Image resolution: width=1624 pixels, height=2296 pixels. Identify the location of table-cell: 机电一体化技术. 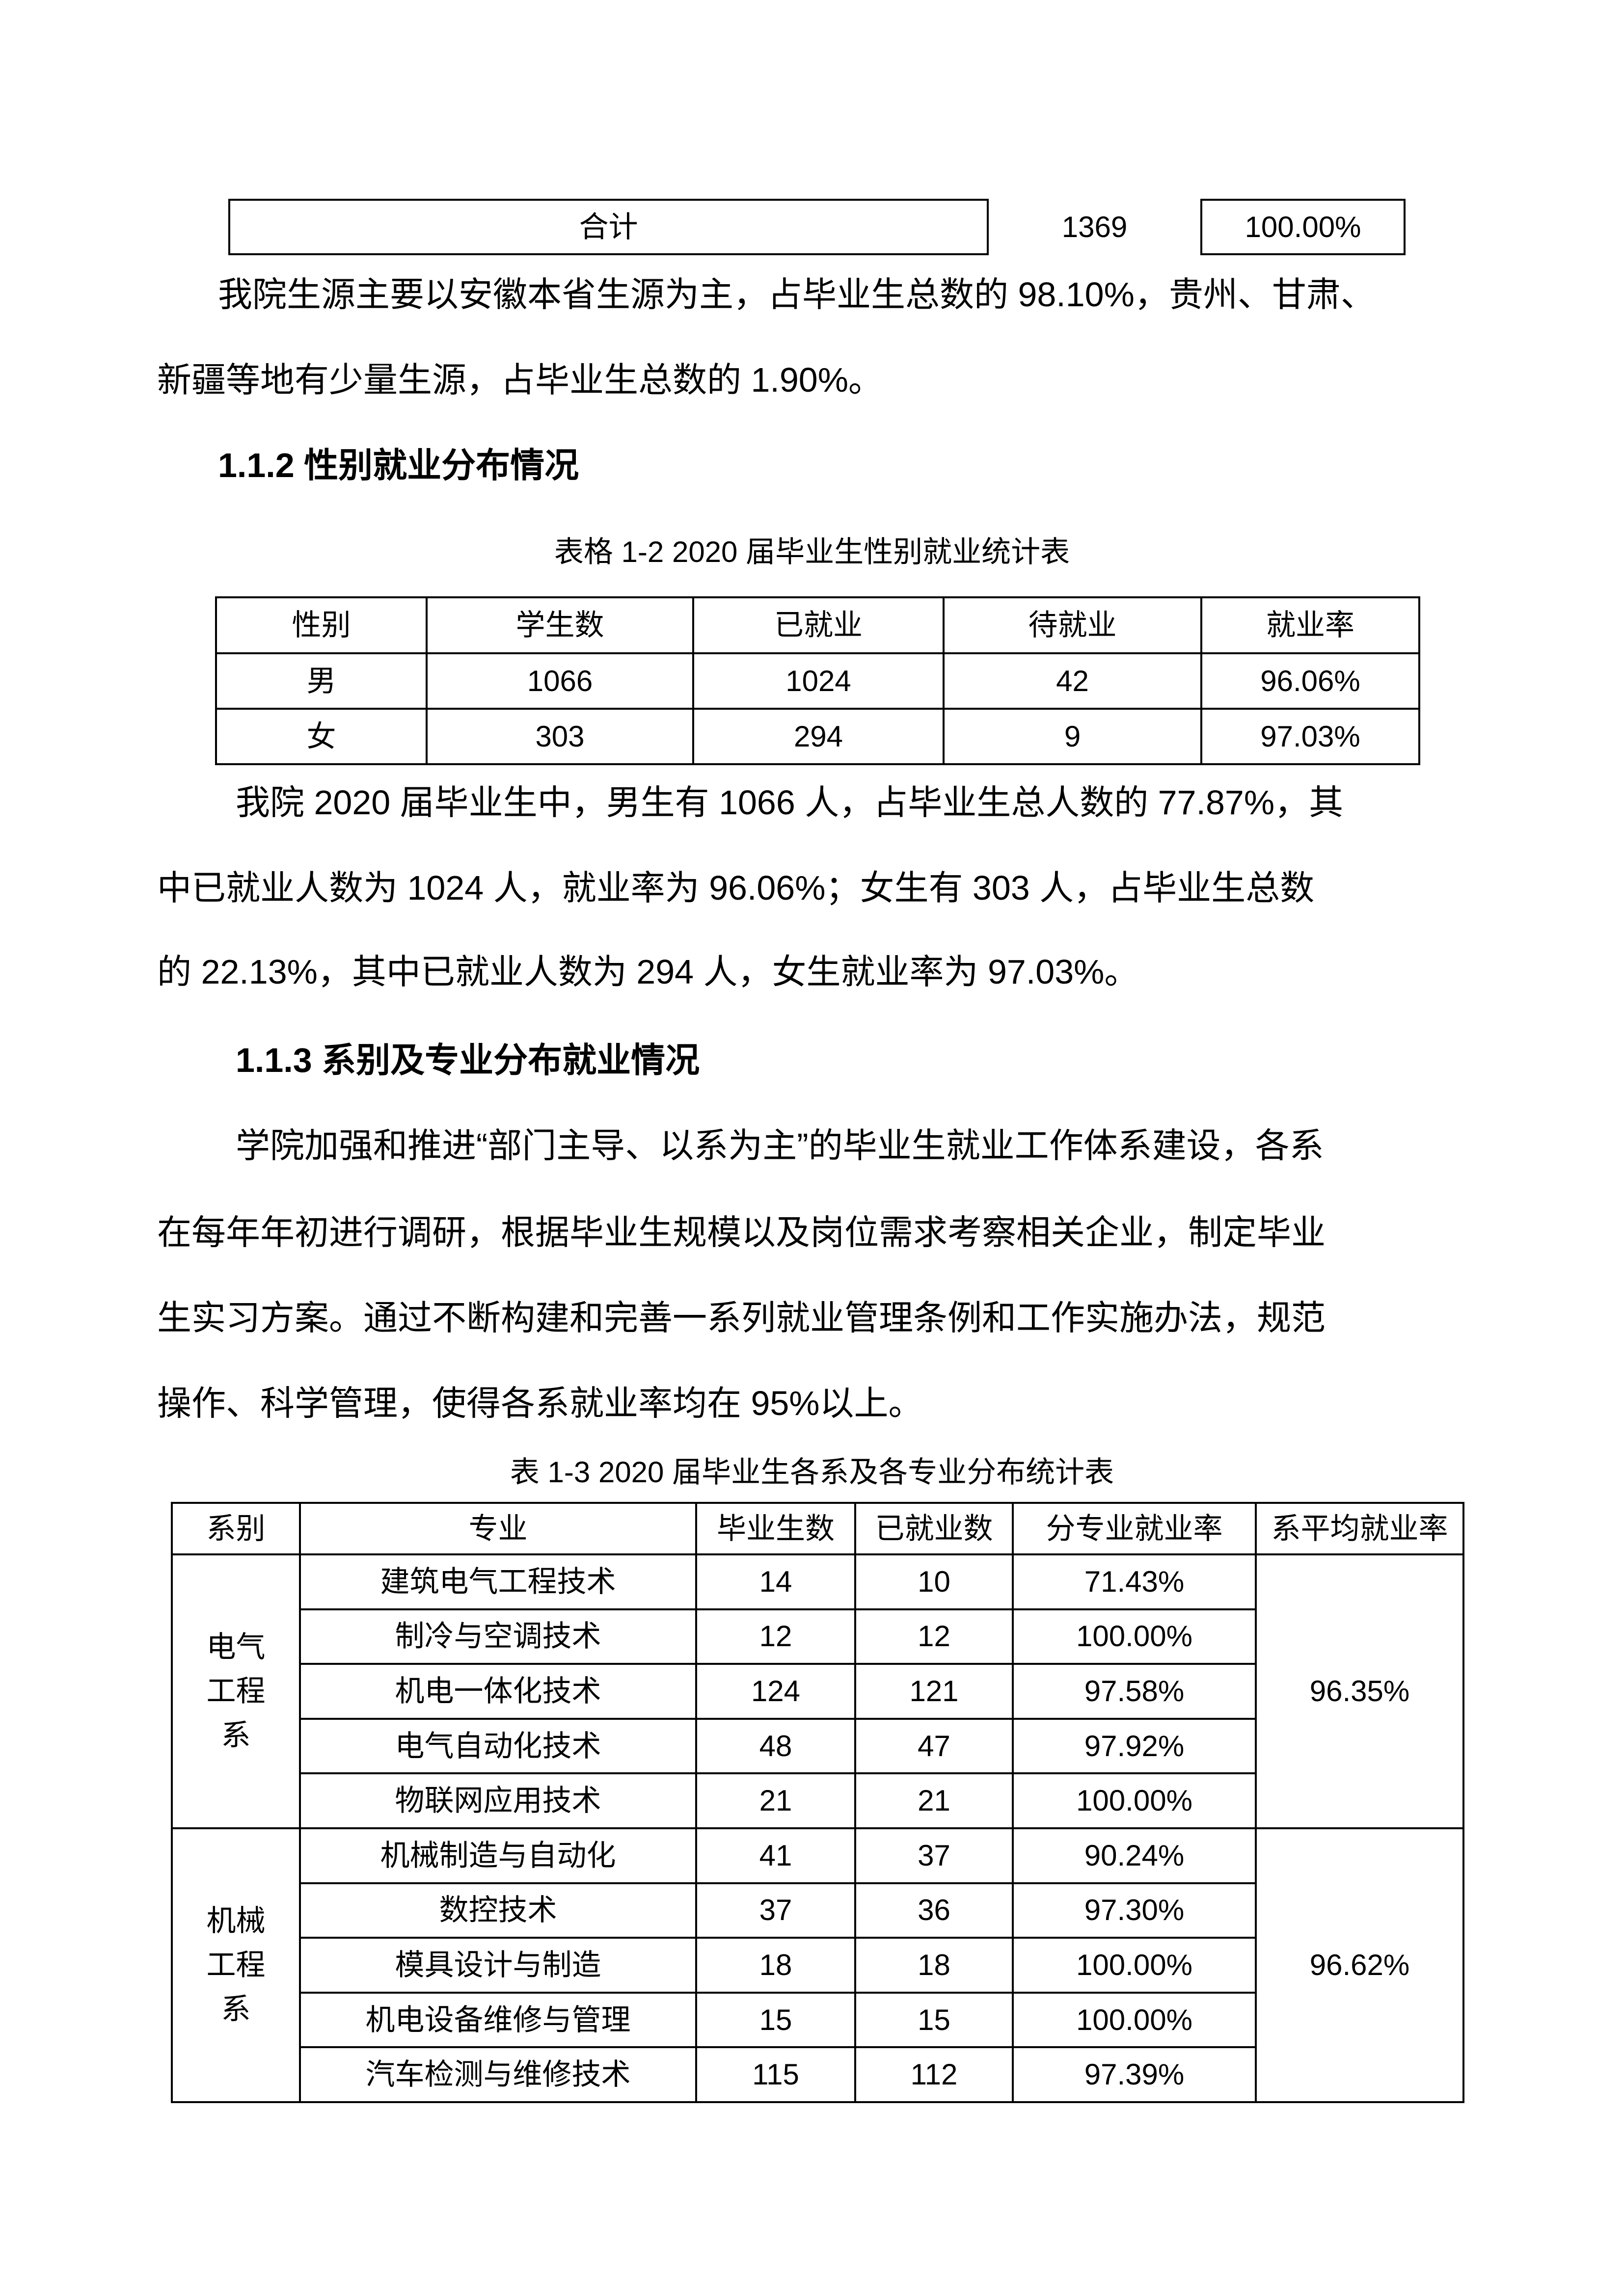
(498, 1691).